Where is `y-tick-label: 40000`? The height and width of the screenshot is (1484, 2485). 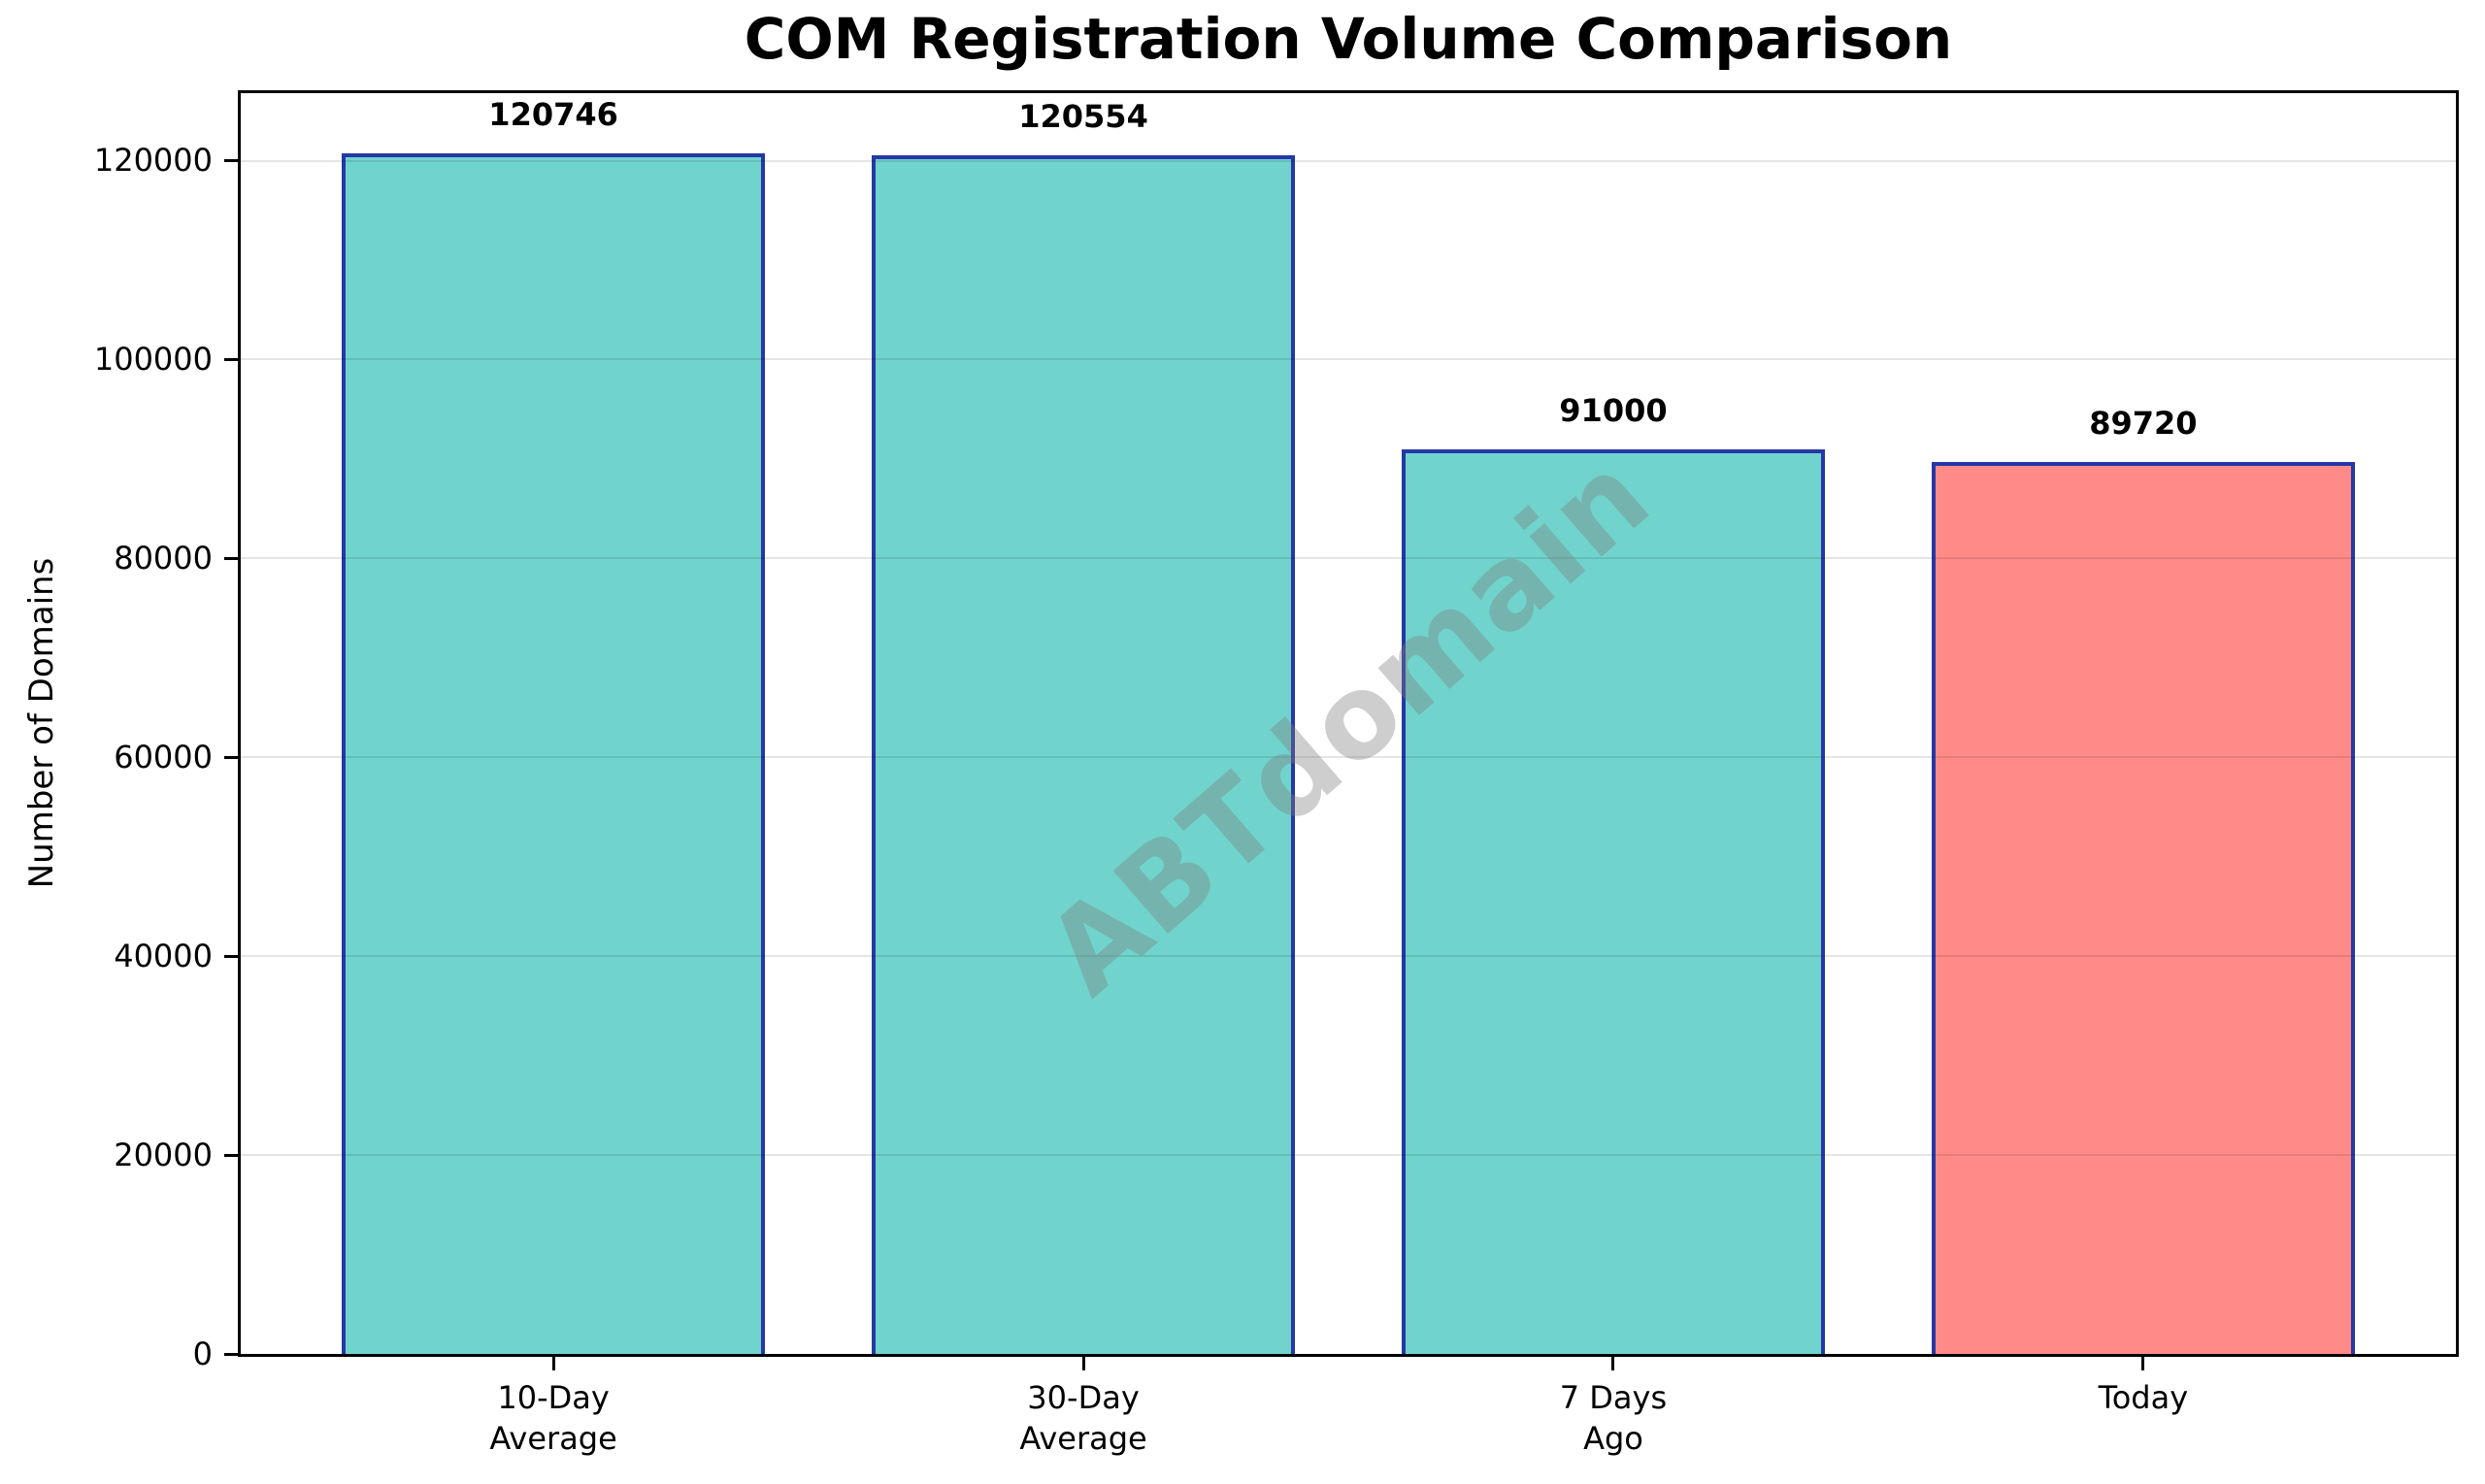
y-tick-label: 40000 is located at coordinates (164, 956).